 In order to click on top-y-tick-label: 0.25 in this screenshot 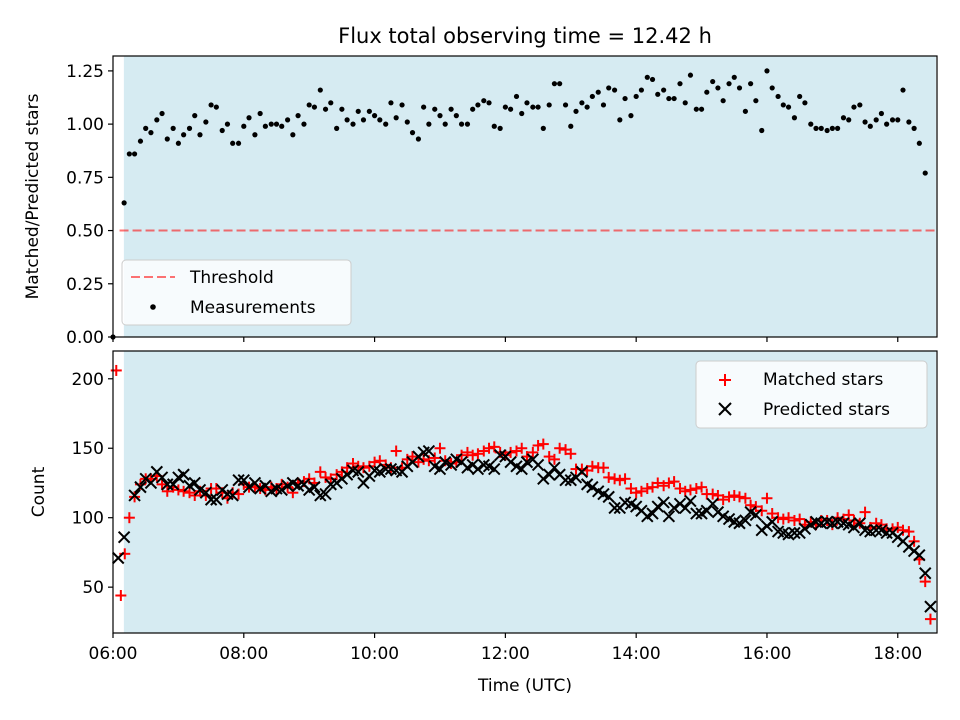, I will do `click(85, 285)`.